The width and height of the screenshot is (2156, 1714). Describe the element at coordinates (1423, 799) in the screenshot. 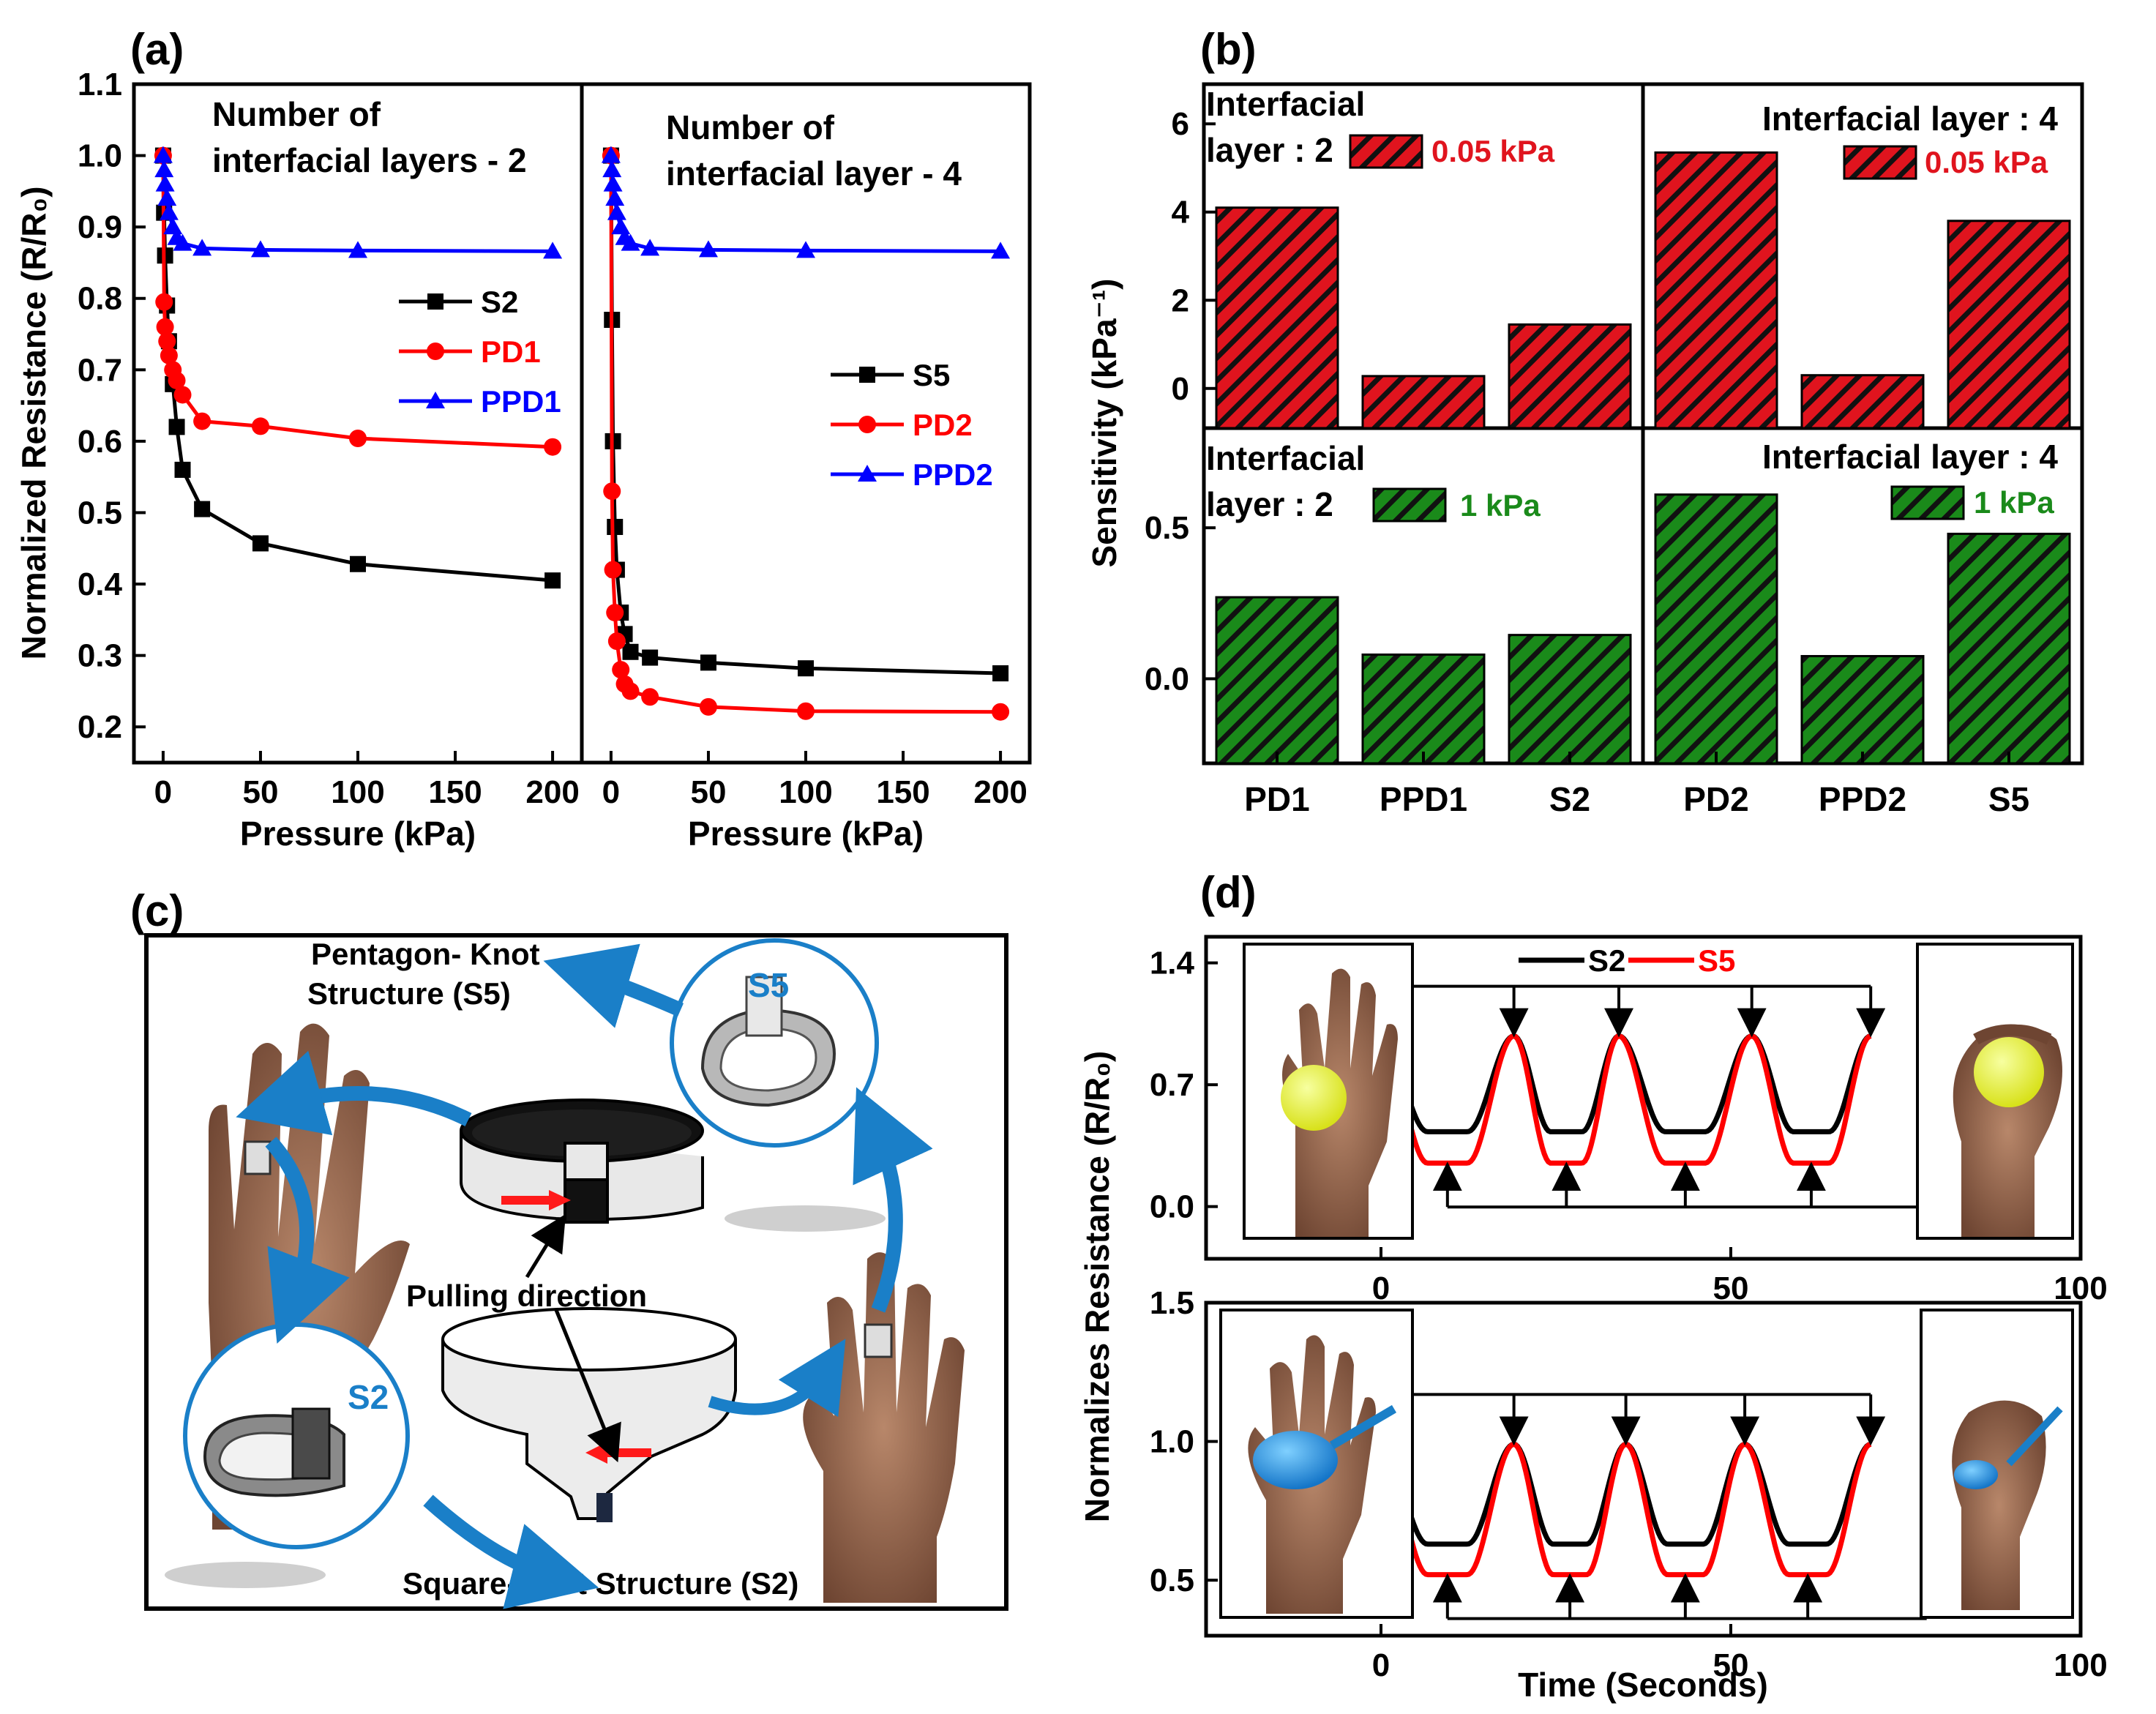

I see `category-label-PPD1: PPD1` at that location.